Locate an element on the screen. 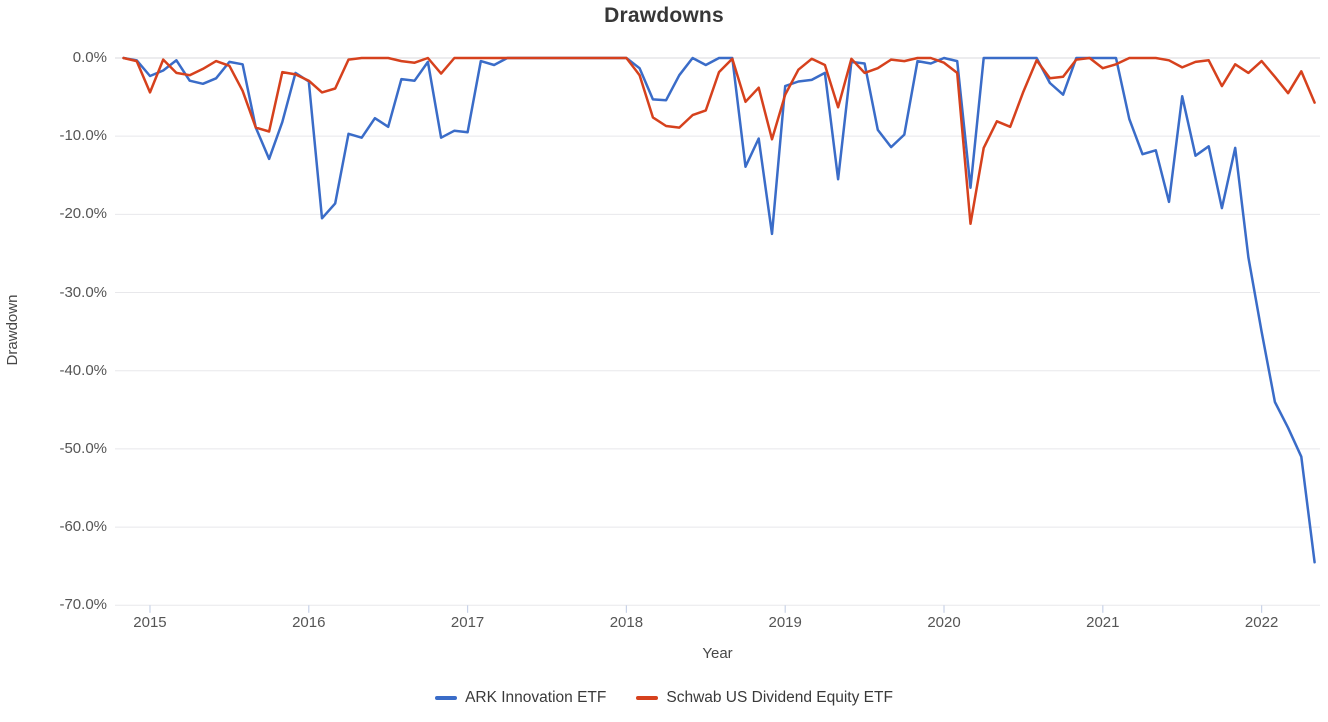 The width and height of the screenshot is (1328, 722). legend-item-schwab-us-dividend-equity-etf: Schwab US Dividend Equity ETF is located at coordinates (764, 698).